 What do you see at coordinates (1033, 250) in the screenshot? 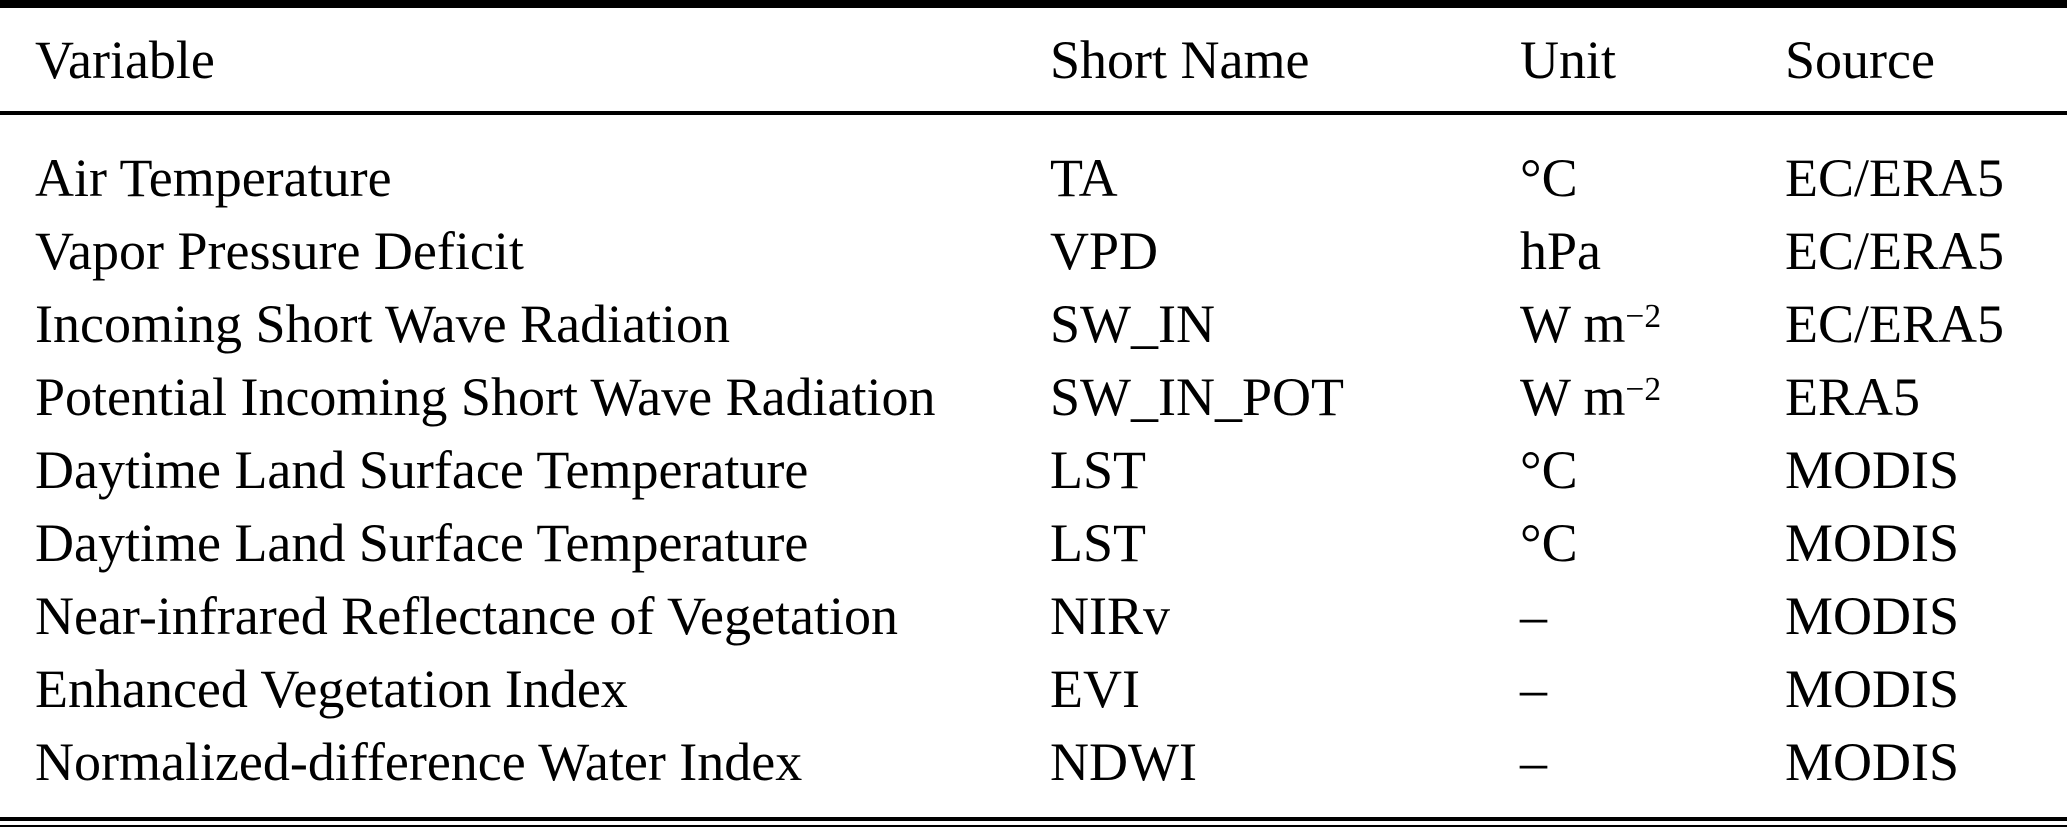
I see `table-row: Vapor Pressure Deficit VPD hPa EC/ERA5` at bounding box center [1033, 250].